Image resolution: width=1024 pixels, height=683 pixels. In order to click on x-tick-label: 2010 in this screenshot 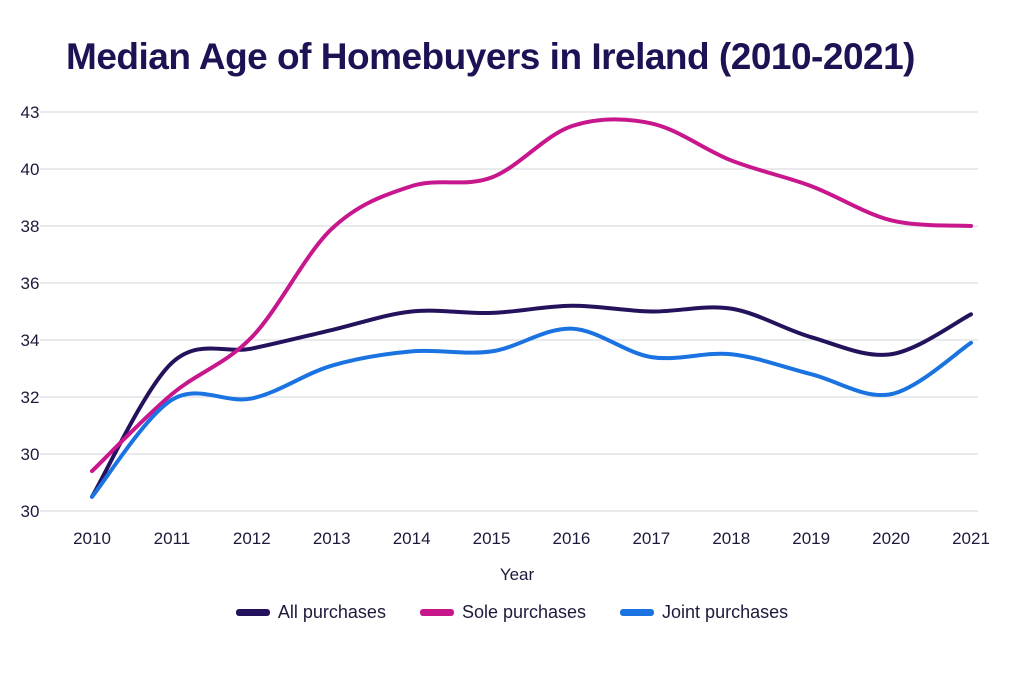, I will do `click(92, 538)`.